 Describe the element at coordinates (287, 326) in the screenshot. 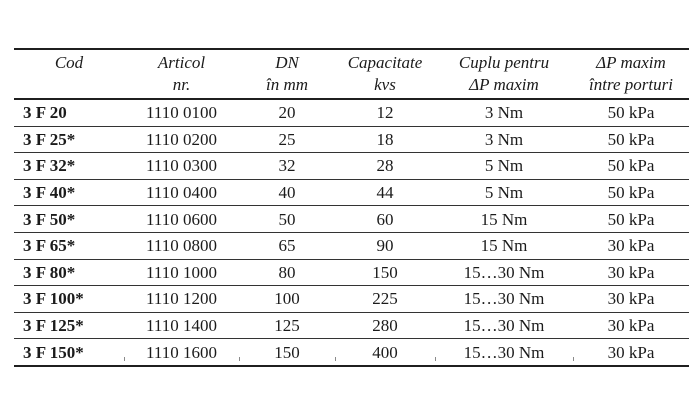

I see `dn-cell: 125` at that location.